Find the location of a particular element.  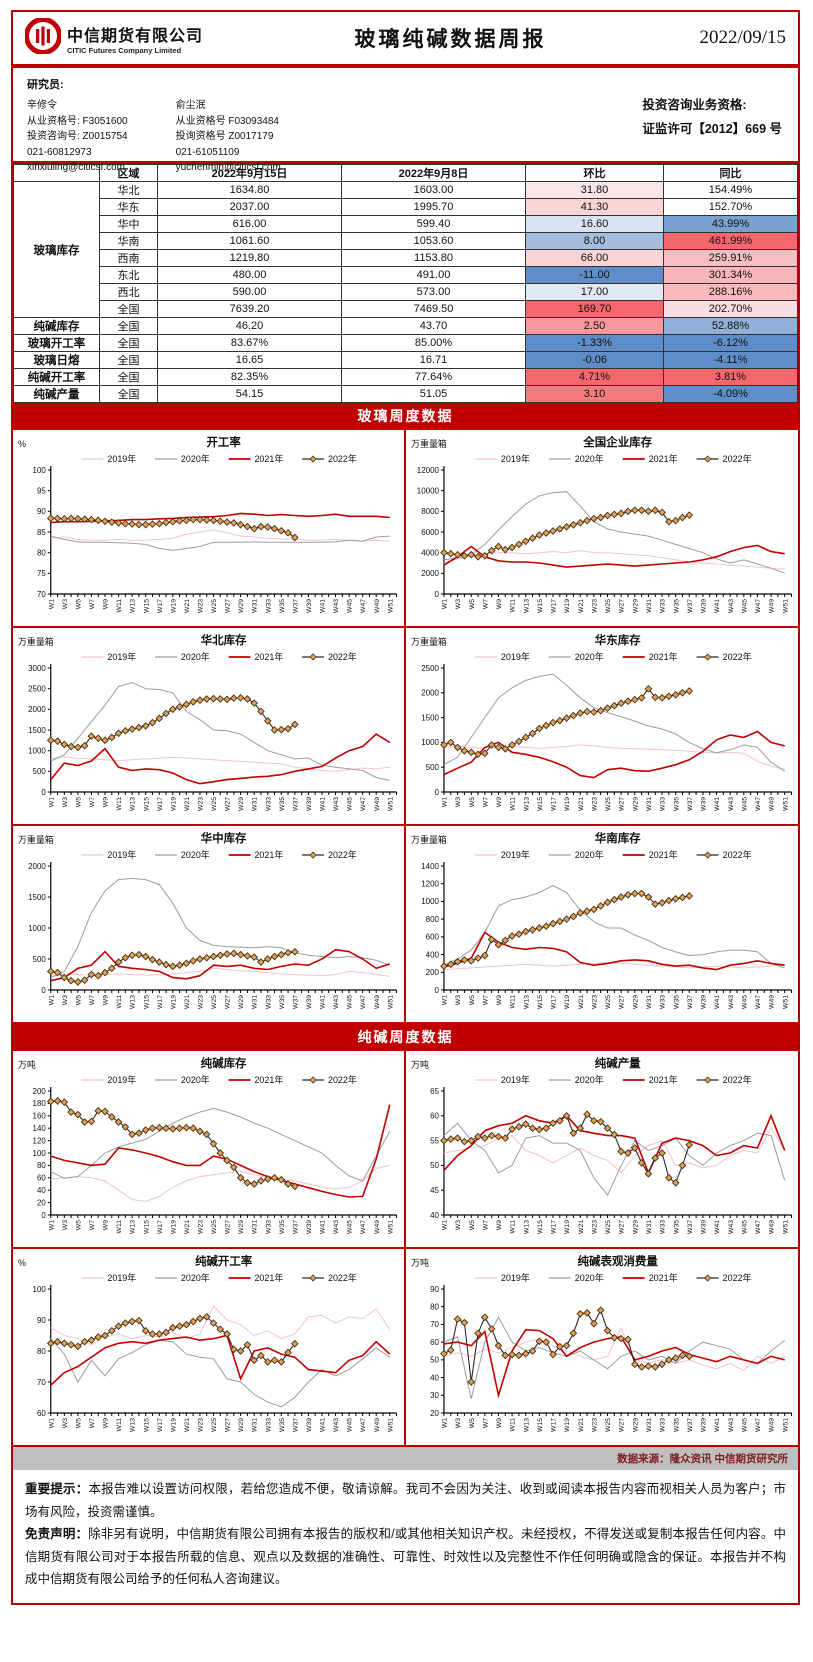

svg-text: W27 is located at coordinates (228, 1227).